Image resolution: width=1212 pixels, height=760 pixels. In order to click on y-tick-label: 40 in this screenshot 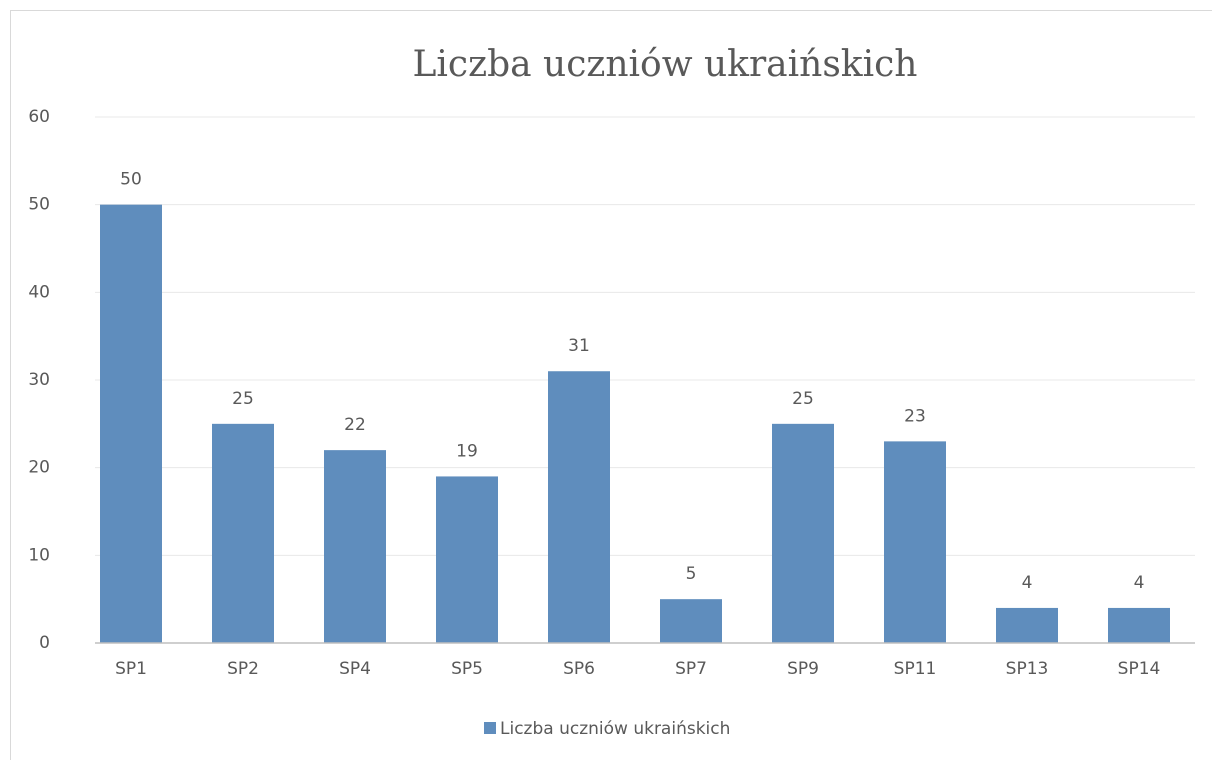, I will do `click(39, 292)`.